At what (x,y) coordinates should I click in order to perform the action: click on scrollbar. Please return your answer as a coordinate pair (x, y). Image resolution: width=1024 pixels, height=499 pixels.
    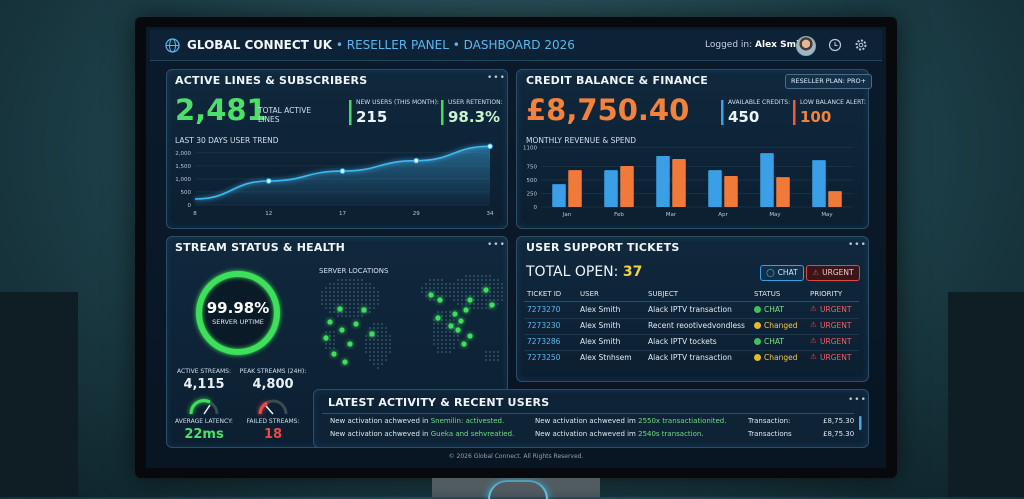
    Looking at the image, I should click on (860, 423).